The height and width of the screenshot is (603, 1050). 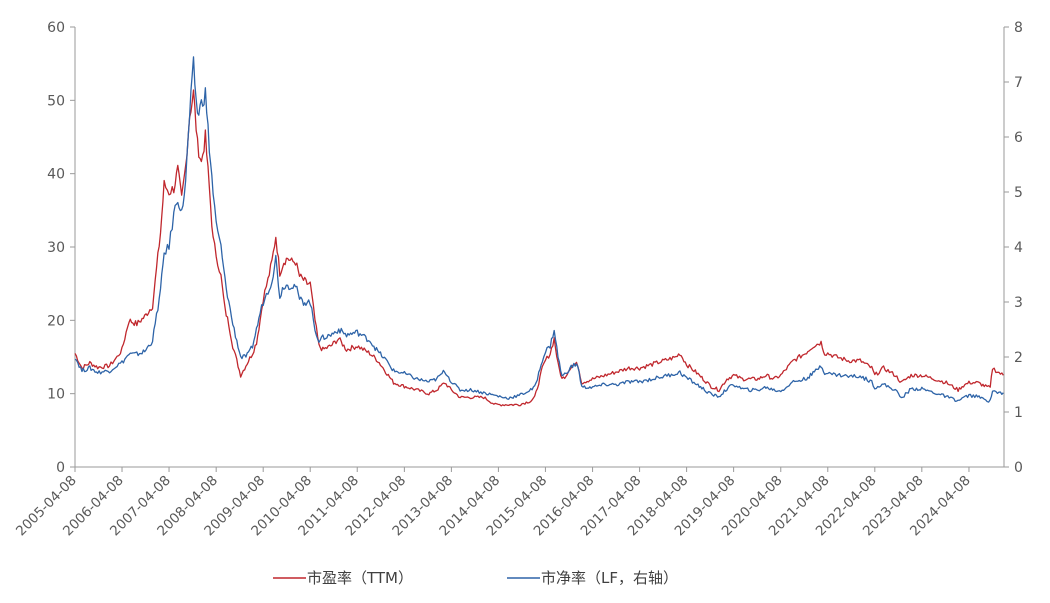 I want to click on left-y-tick-label: 40, so click(x=56, y=175).